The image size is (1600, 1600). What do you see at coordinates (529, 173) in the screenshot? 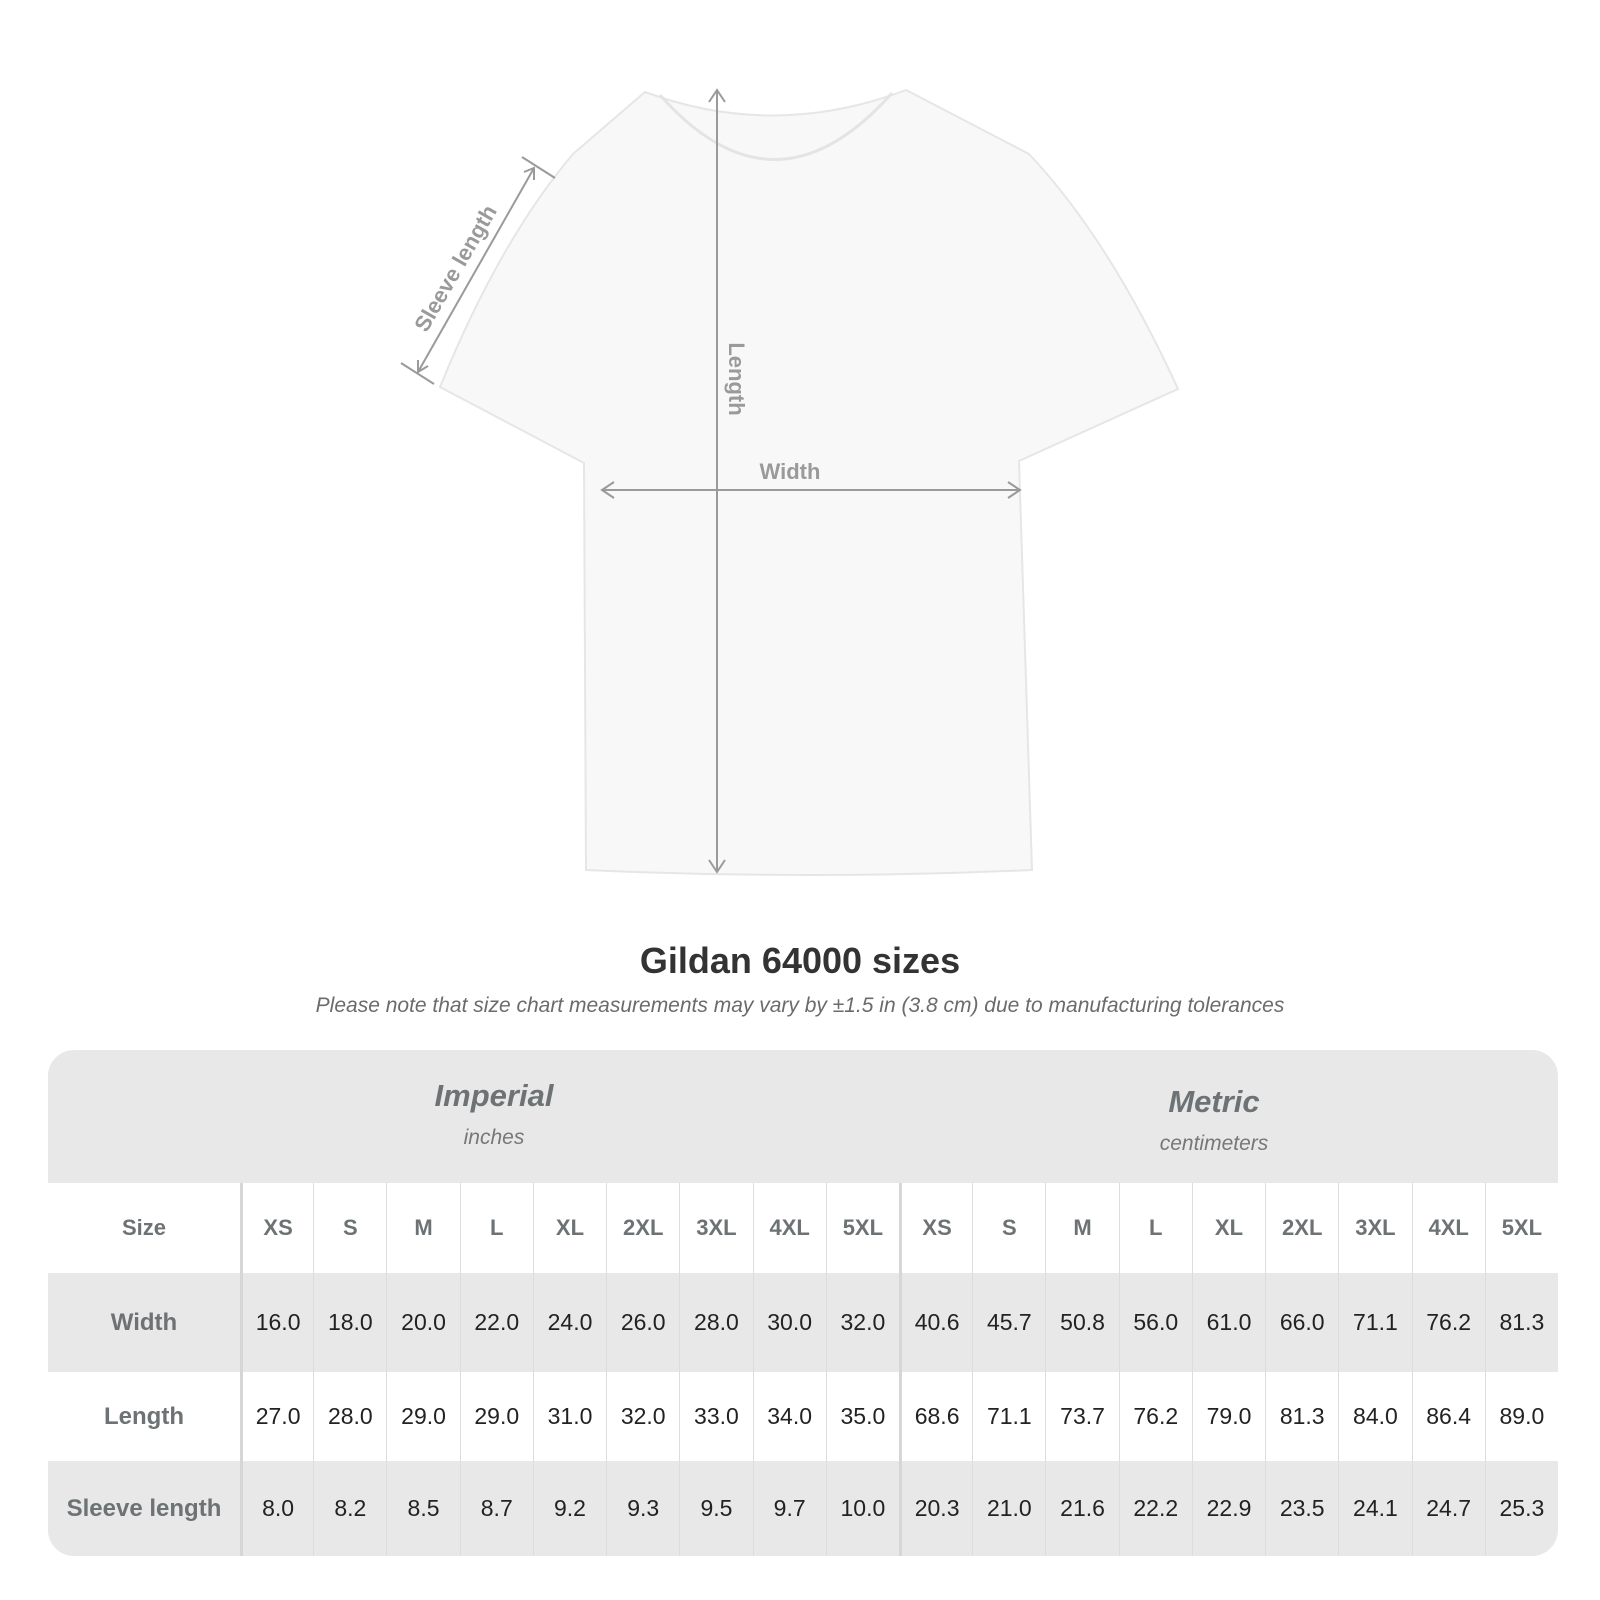
I see `sleeve-arrow-top` at bounding box center [529, 173].